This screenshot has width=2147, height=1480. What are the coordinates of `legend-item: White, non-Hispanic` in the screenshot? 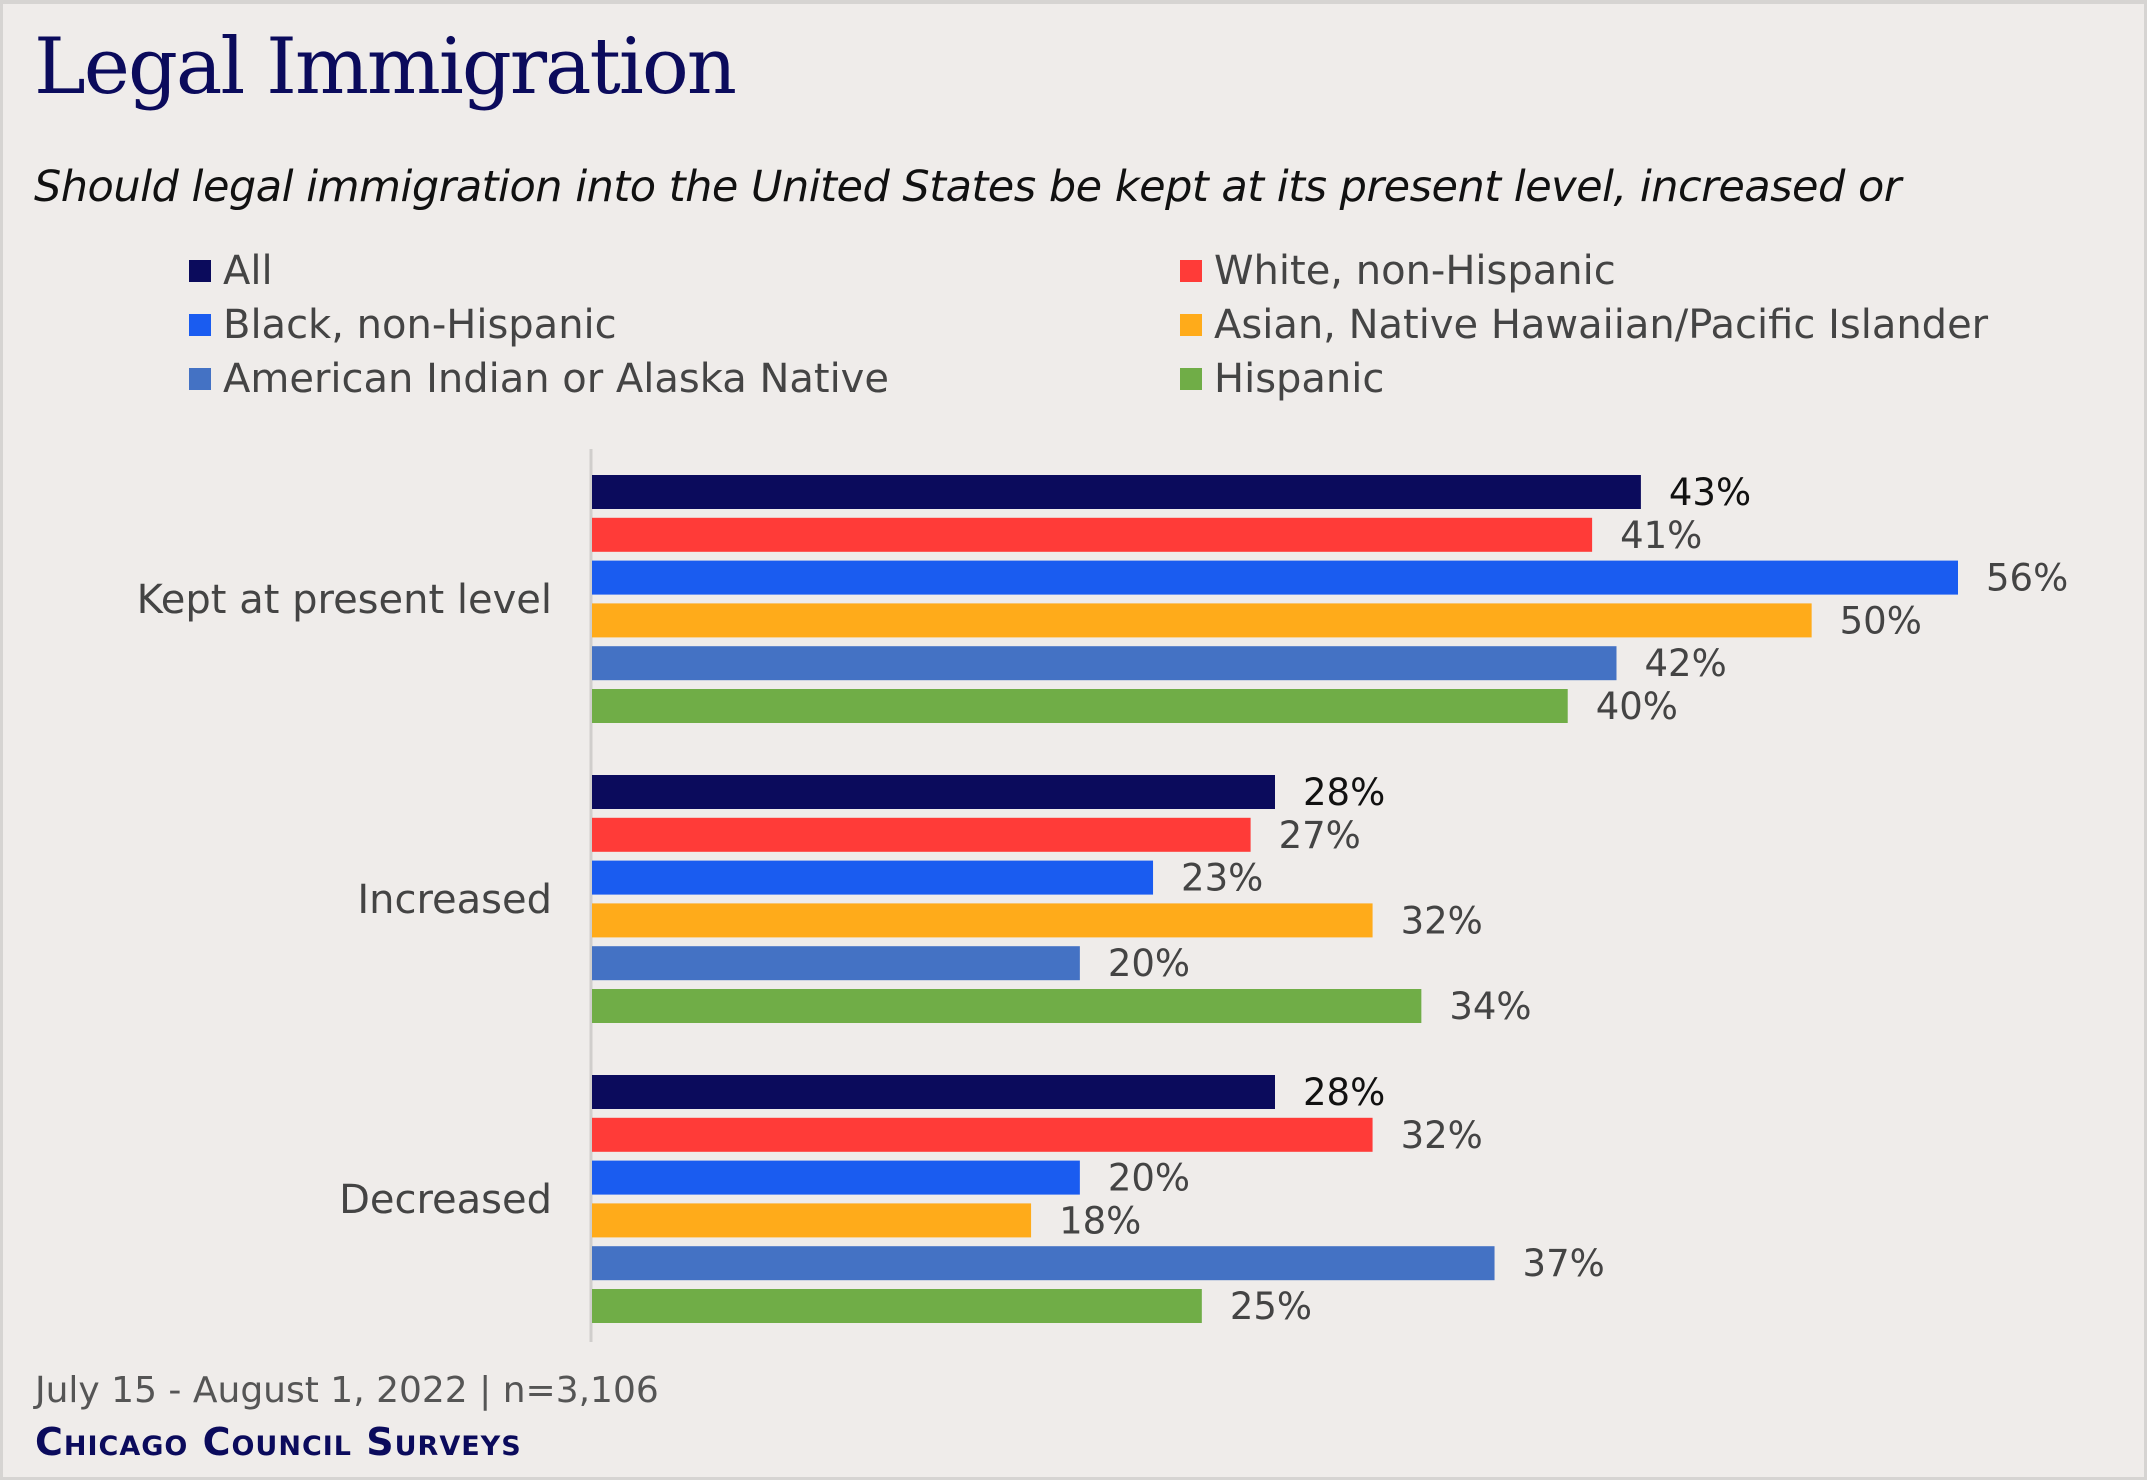 It's located at (1398, 271).